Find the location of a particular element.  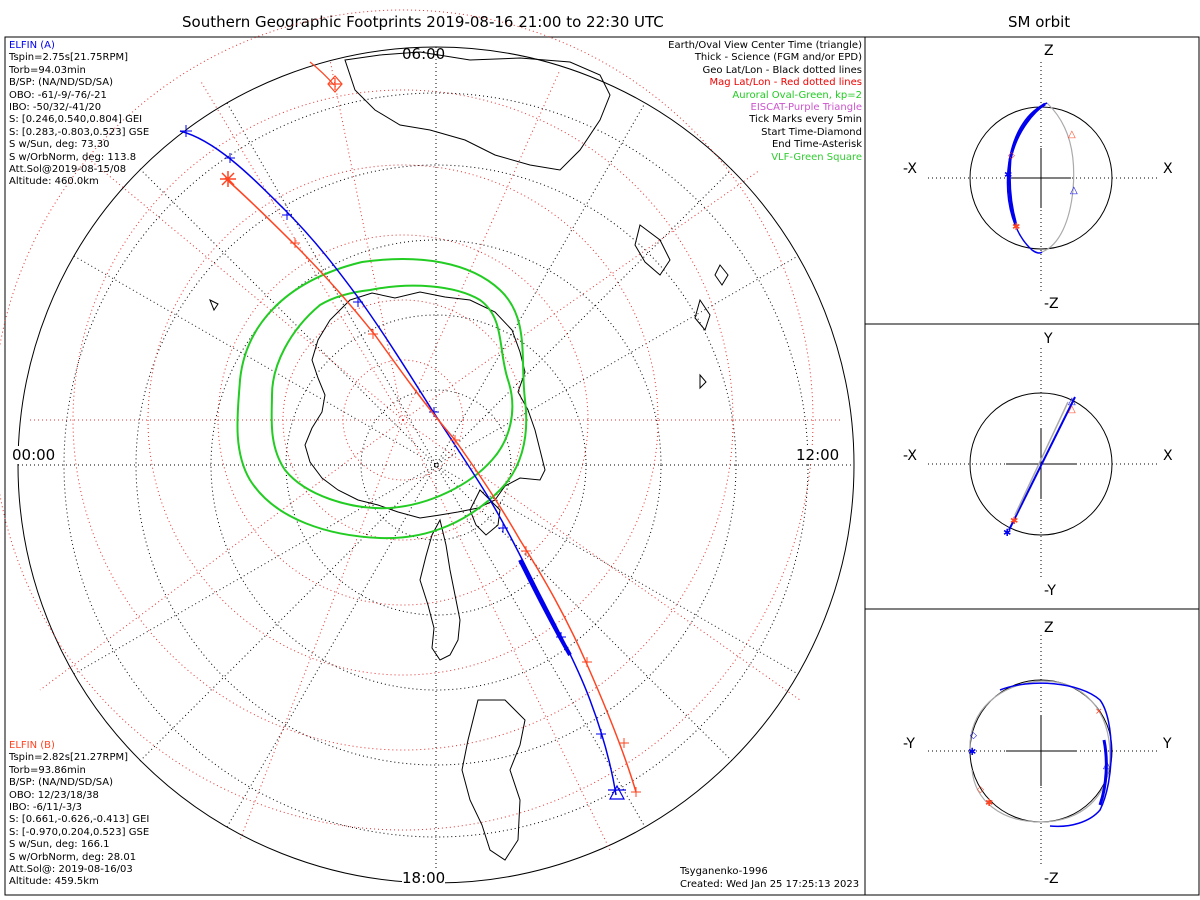

elfin-a-start-marker is located at coordinates (186, 131).